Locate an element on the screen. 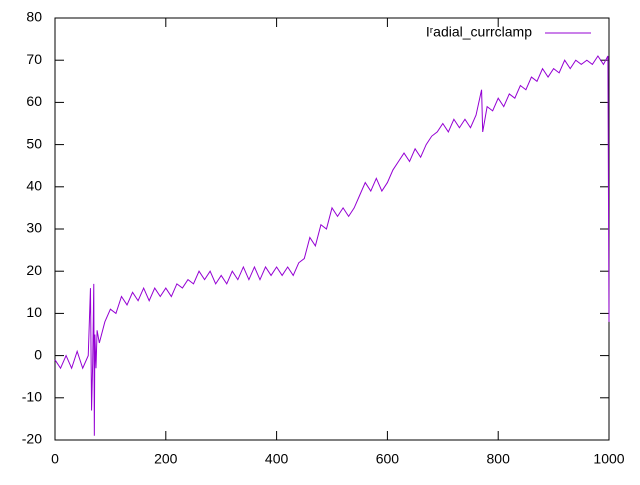  y-tick-label: 10 is located at coordinates (34, 312).